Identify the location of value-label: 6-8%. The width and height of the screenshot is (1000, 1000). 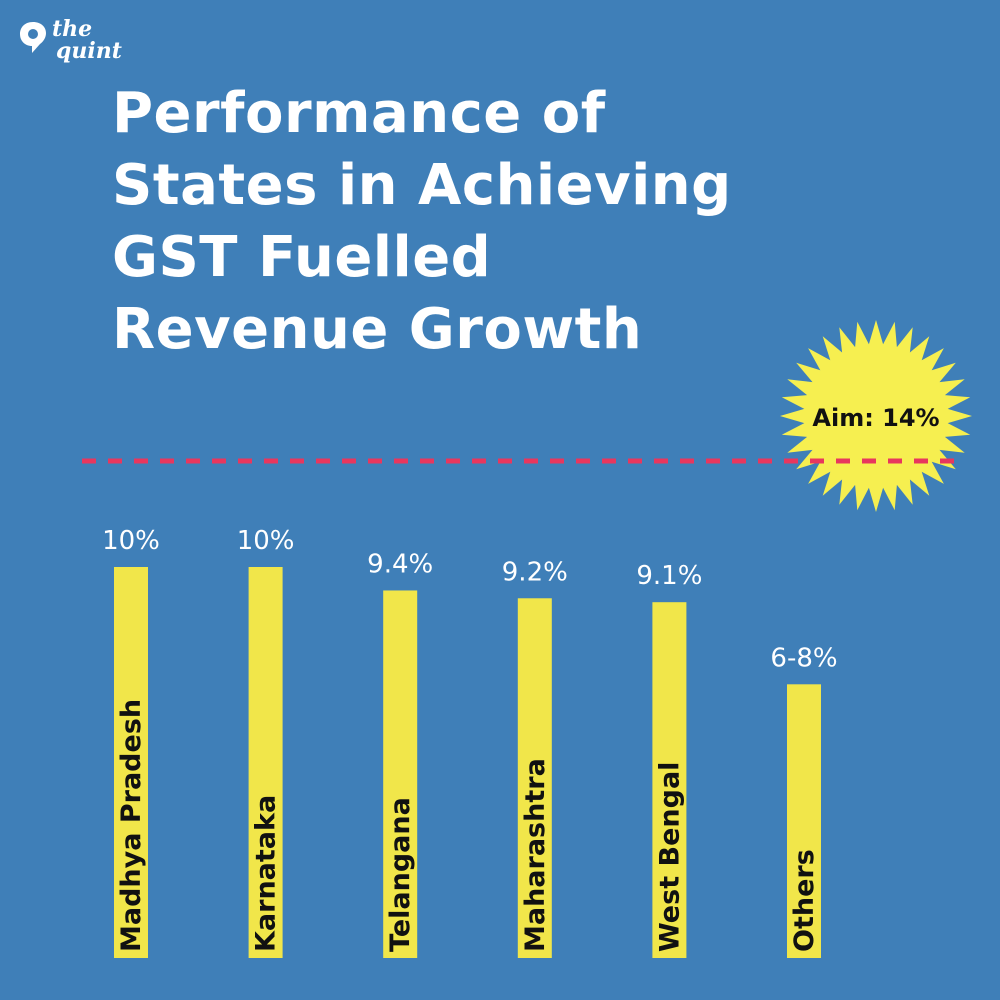
(803, 658).